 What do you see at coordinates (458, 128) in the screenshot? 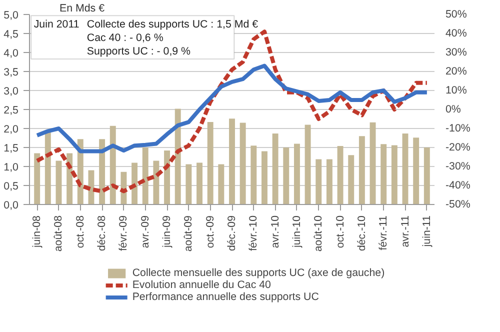
I see `y2-tick-label: -10%` at bounding box center [458, 128].